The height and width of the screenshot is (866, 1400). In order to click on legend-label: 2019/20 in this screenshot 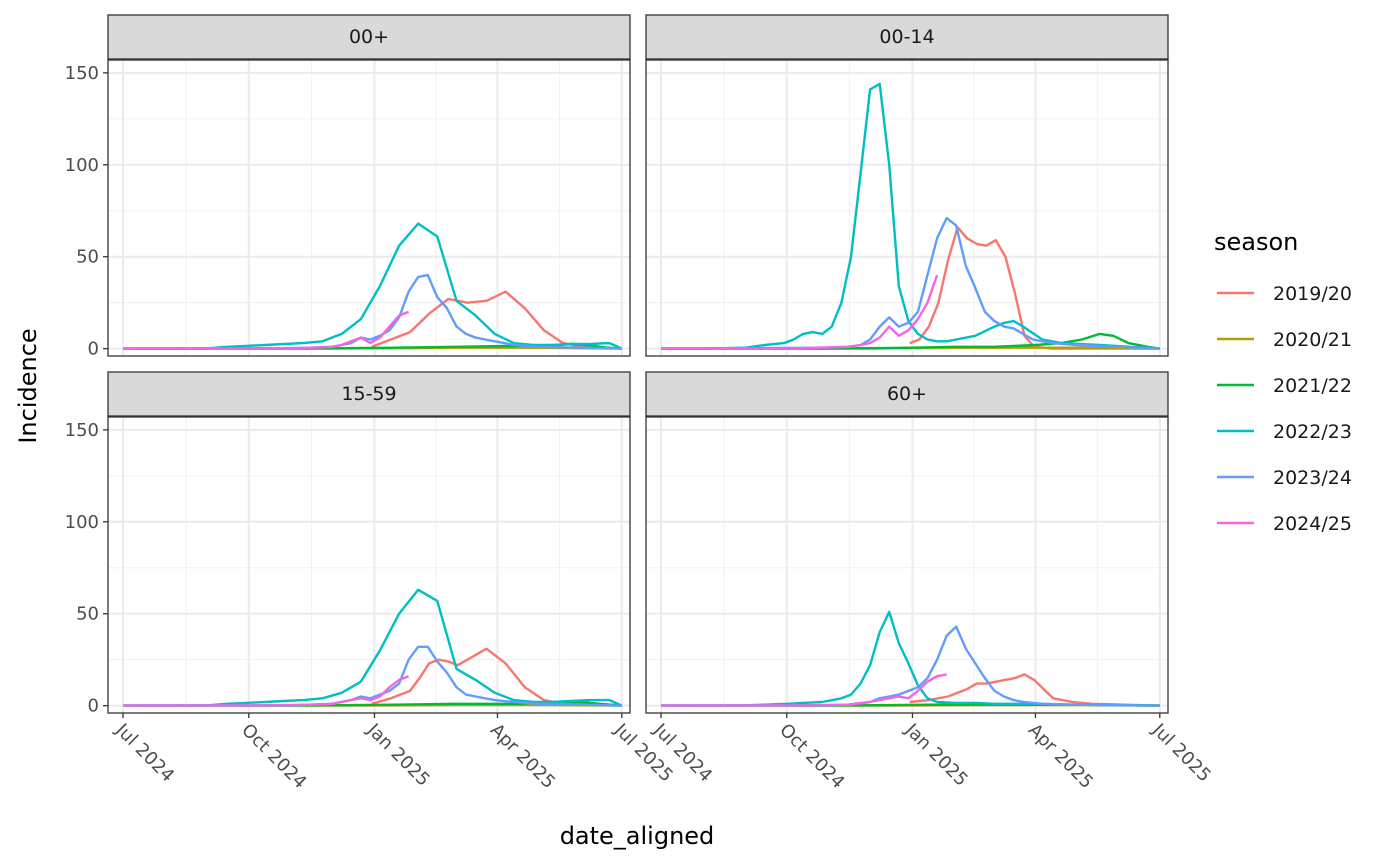, I will do `click(1312, 294)`.